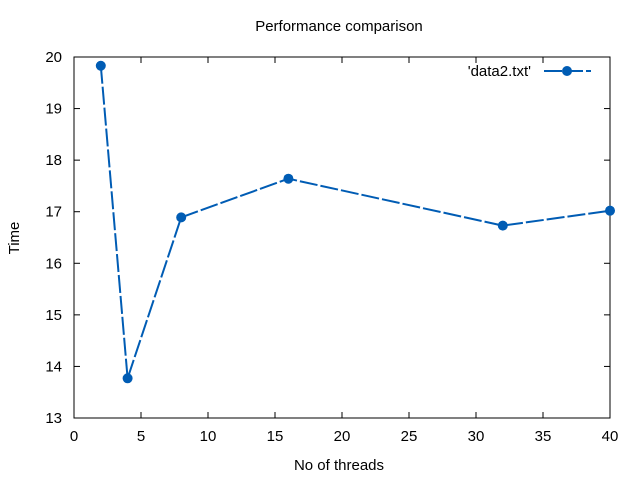 This screenshot has width=640, height=480. I want to click on x-tick-label: 40, so click(610, 436).